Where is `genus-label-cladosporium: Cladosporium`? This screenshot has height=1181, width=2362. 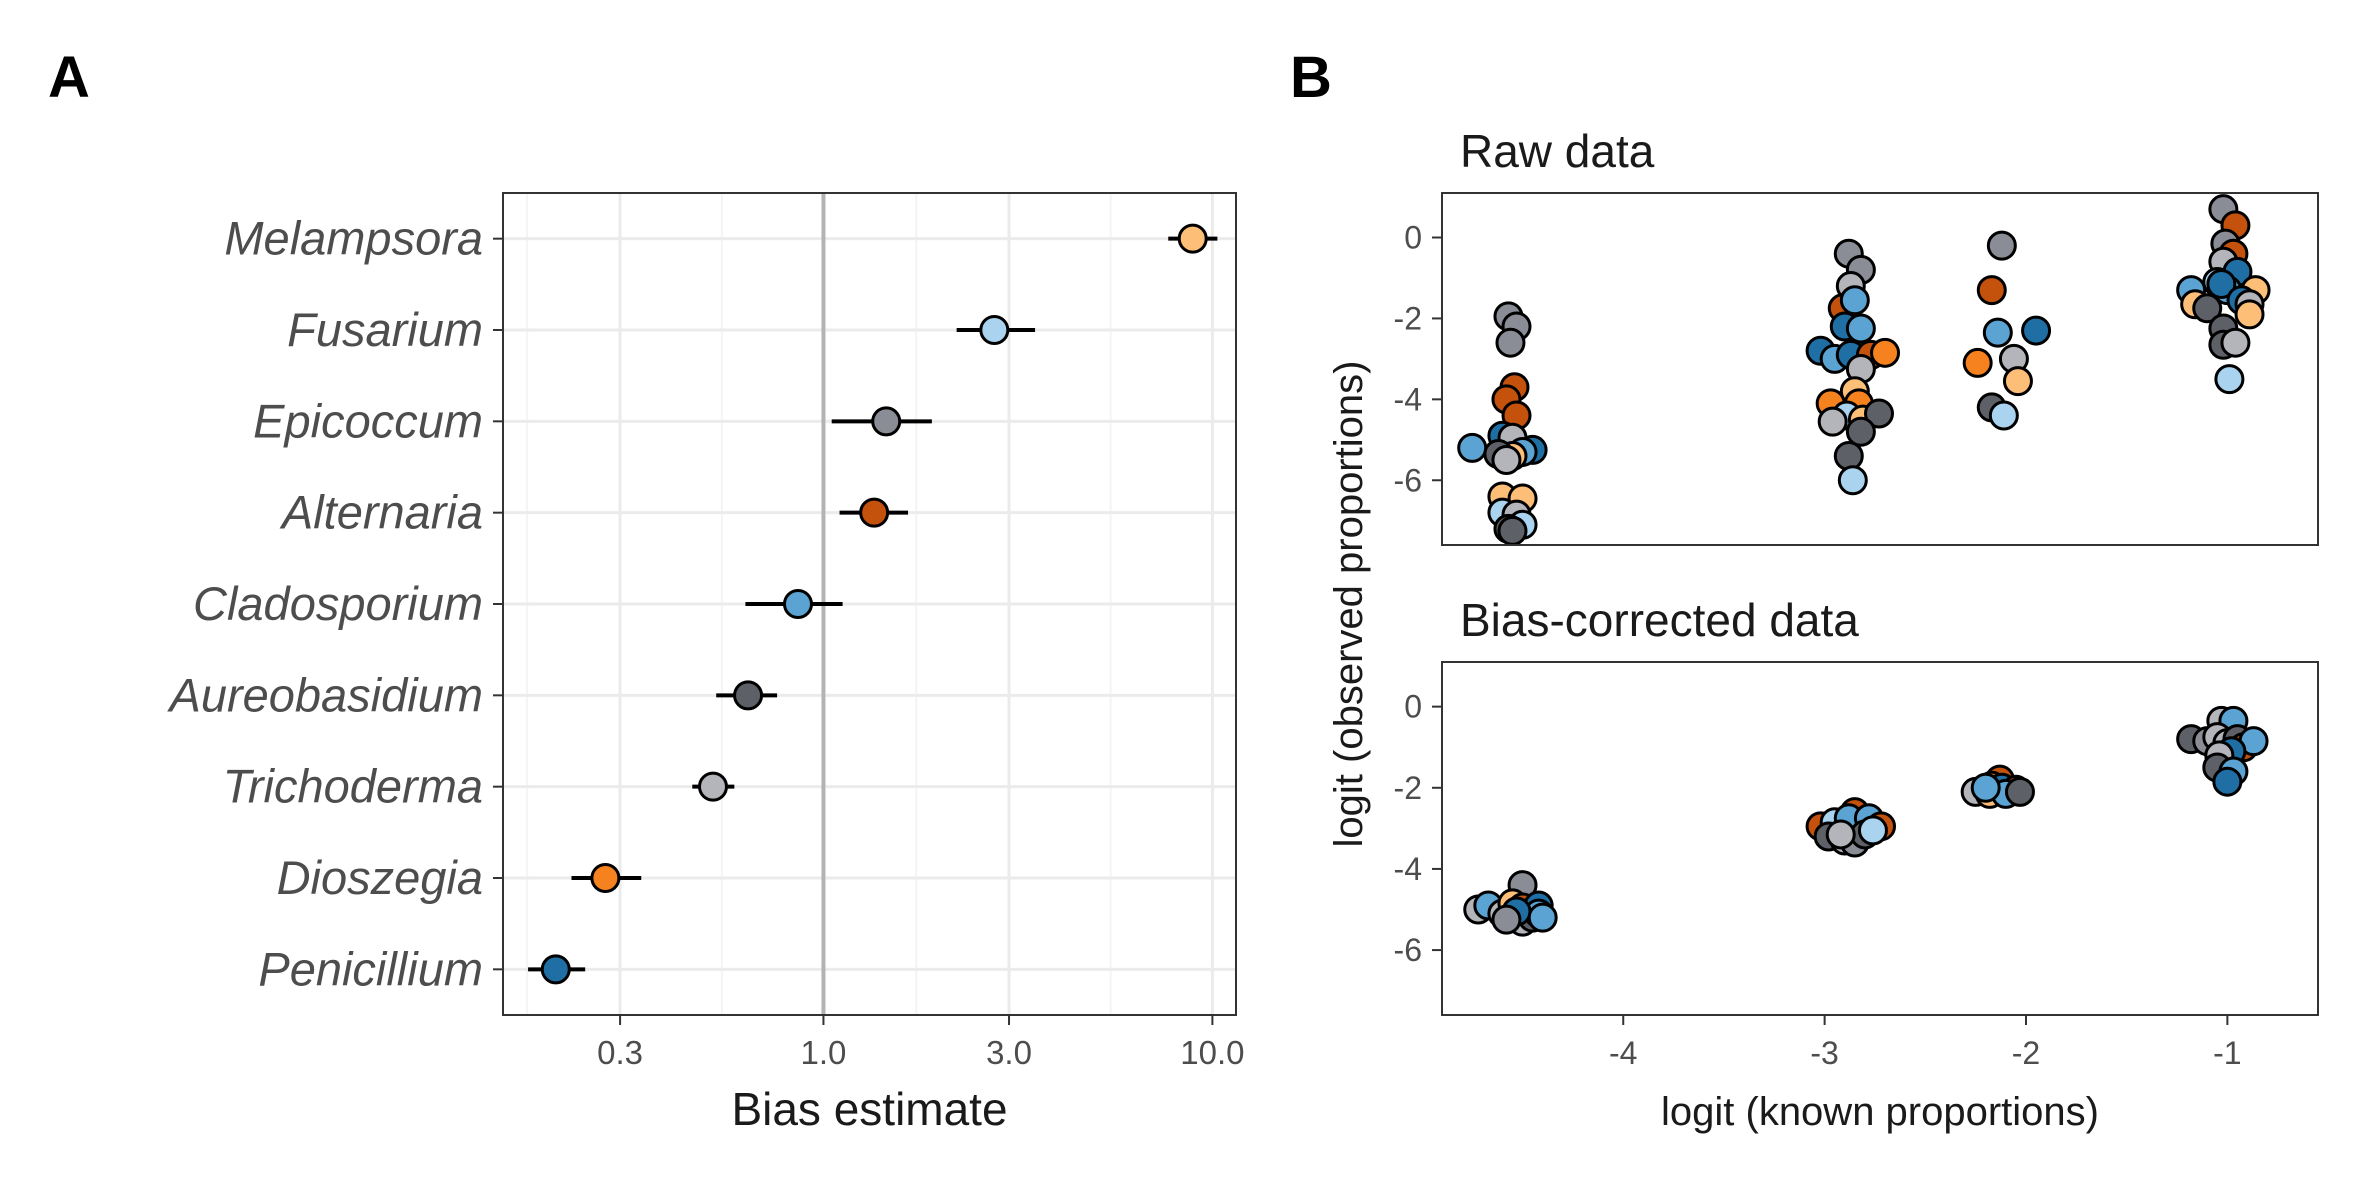
genus-label-cladosporium: Cladosporium is located at coordinates (338, 603).